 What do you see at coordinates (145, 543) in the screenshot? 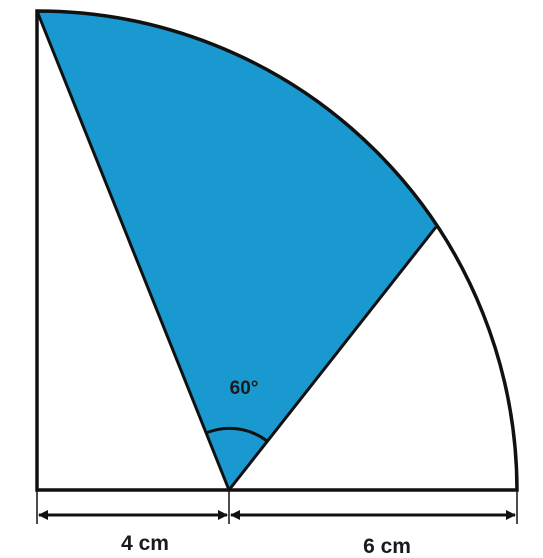
I see `left-dimension-label: 4 cm` at bounding box center [145, 543].